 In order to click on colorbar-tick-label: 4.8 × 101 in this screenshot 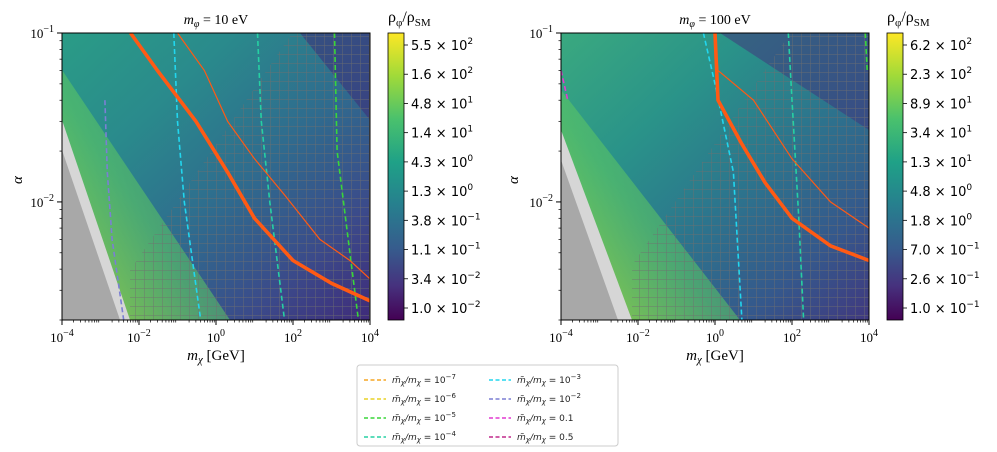, I will do `click(442, 103)`.